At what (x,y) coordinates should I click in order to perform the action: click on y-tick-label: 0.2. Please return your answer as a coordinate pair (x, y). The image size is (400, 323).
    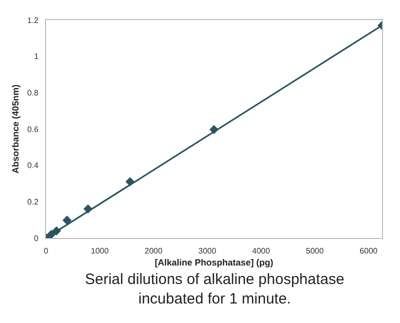
    Looking at the image, I should click on (33, 201).